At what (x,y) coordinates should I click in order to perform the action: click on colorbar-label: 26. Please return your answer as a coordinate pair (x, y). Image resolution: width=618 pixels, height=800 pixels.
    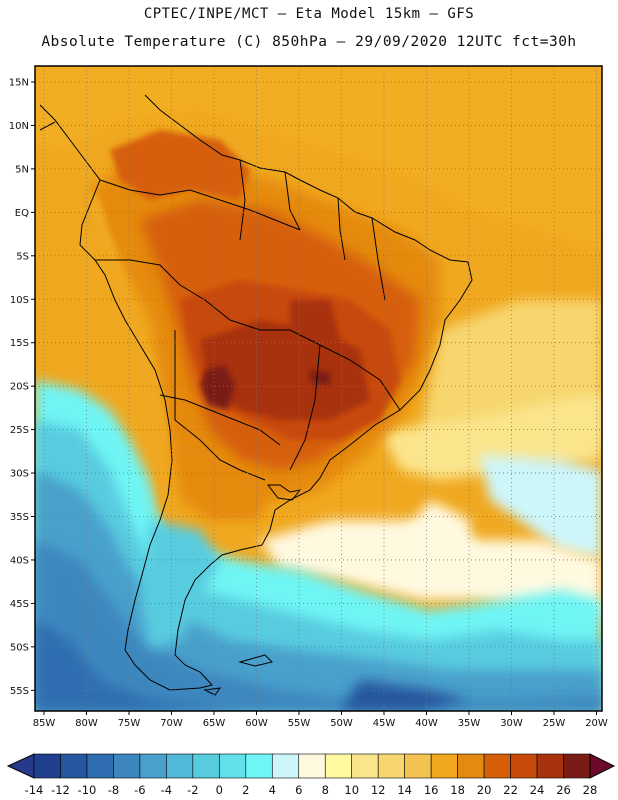
    Looking at the image, I should click on (563, 790).